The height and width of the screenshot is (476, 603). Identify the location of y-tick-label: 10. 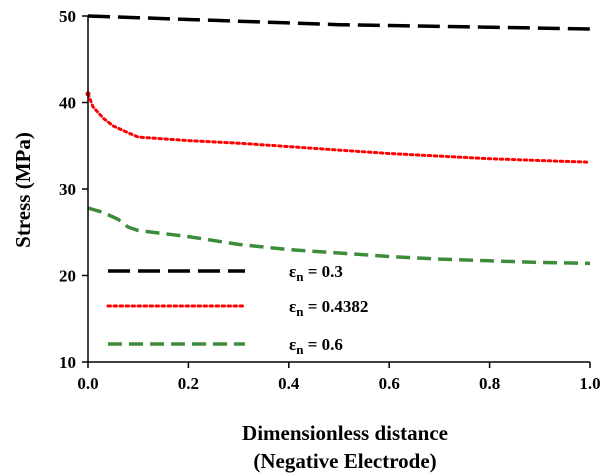
(67, 362).